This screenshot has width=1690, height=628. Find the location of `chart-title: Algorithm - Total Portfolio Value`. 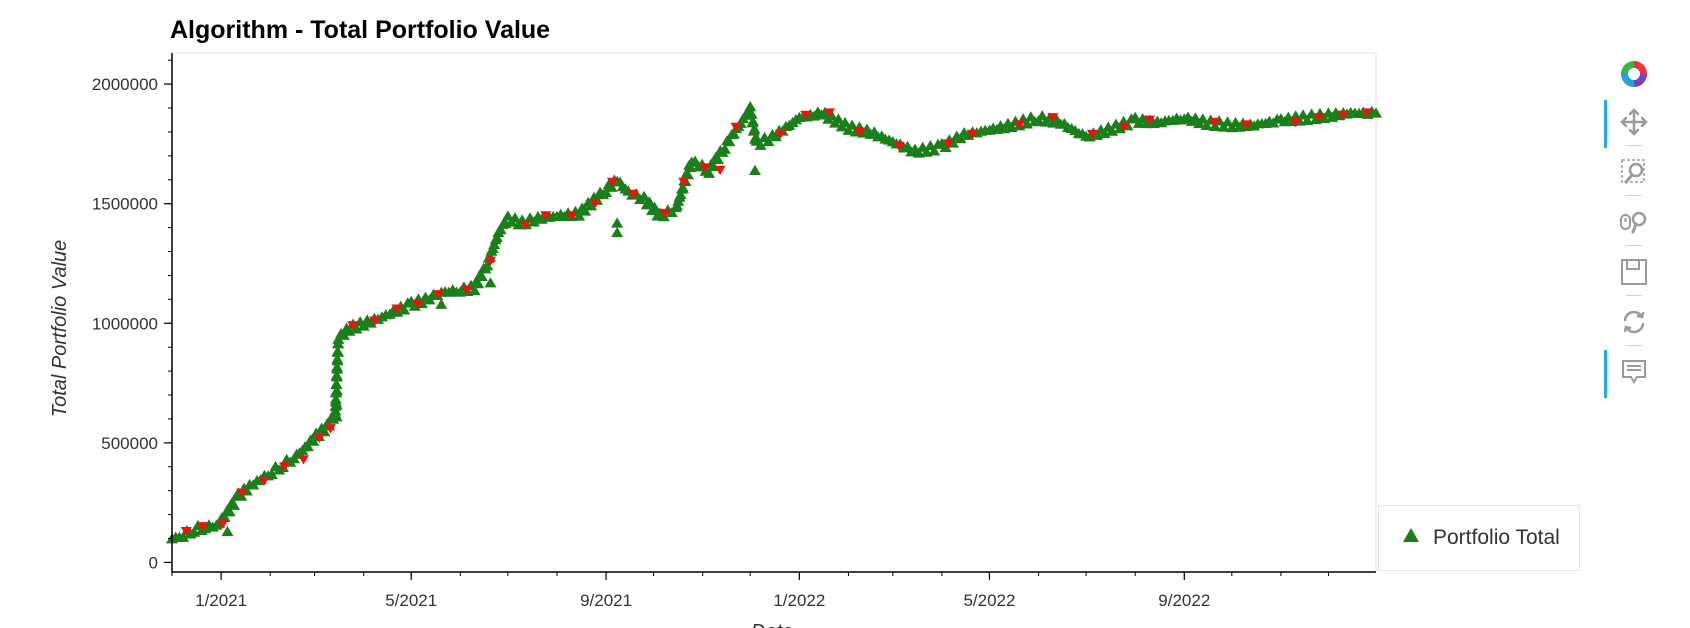

chart-title: Algorithm - Total Portfolio Value is located at coordinates (360, 30).